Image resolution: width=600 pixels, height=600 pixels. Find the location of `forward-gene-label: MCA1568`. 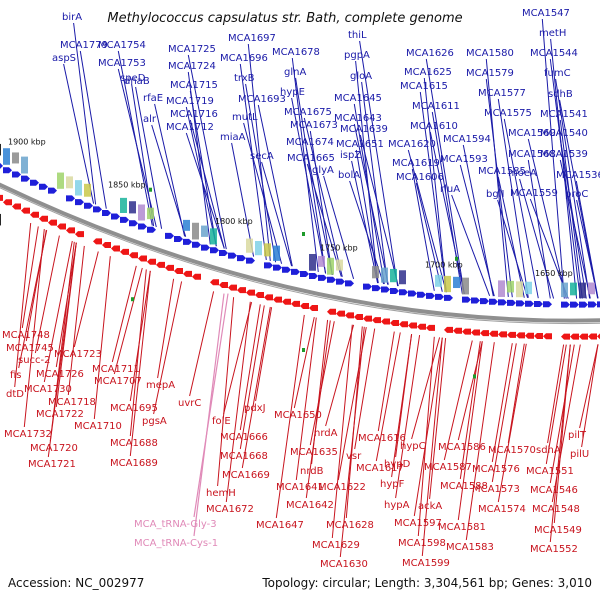

forward-gene-label: MCA1568 is located at coordinates (532, 154).